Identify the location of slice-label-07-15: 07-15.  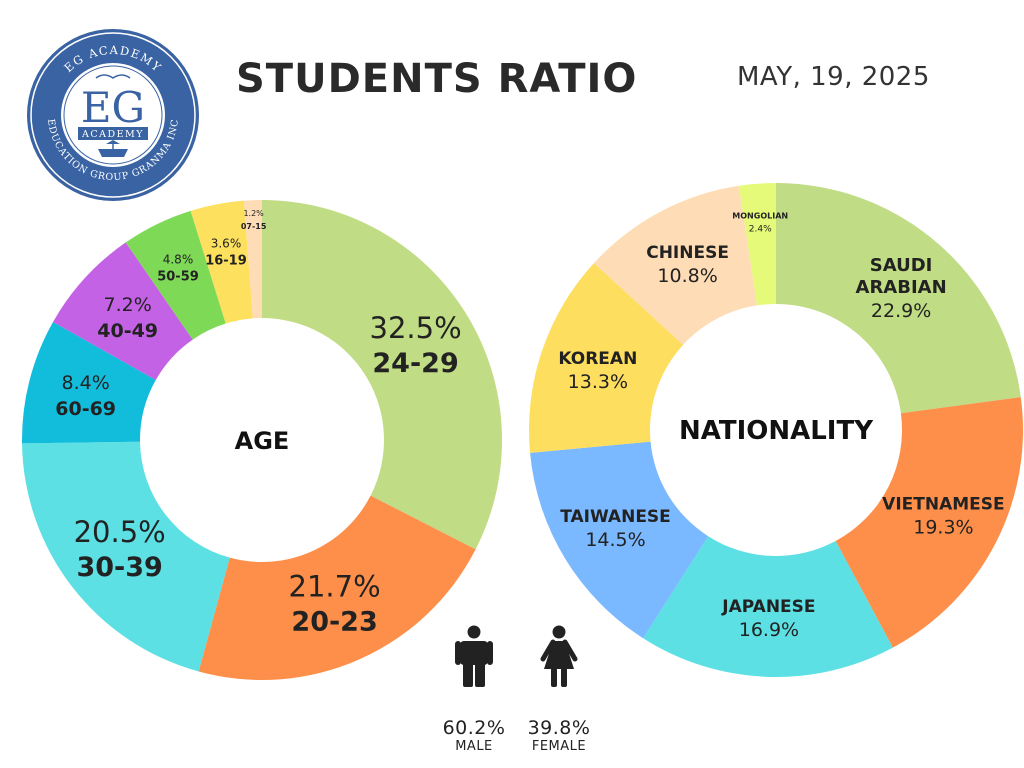
(254, 226).